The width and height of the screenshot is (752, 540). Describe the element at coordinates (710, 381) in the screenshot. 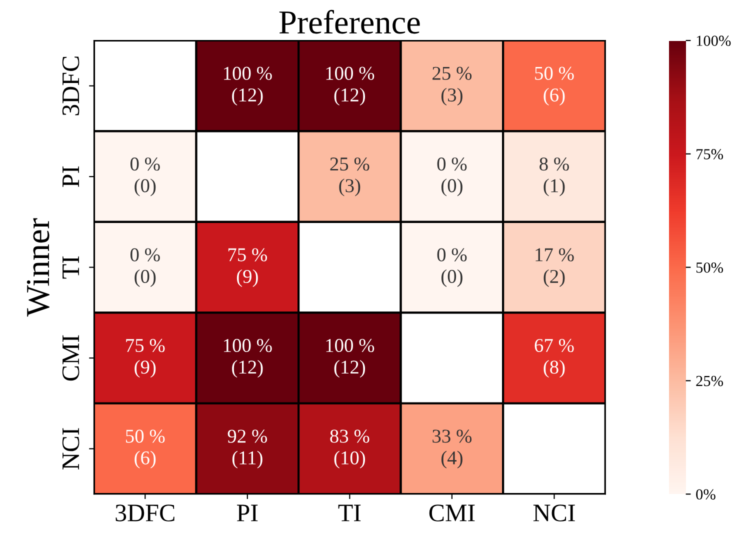

I see `color-bar-label: 25%` at that location.